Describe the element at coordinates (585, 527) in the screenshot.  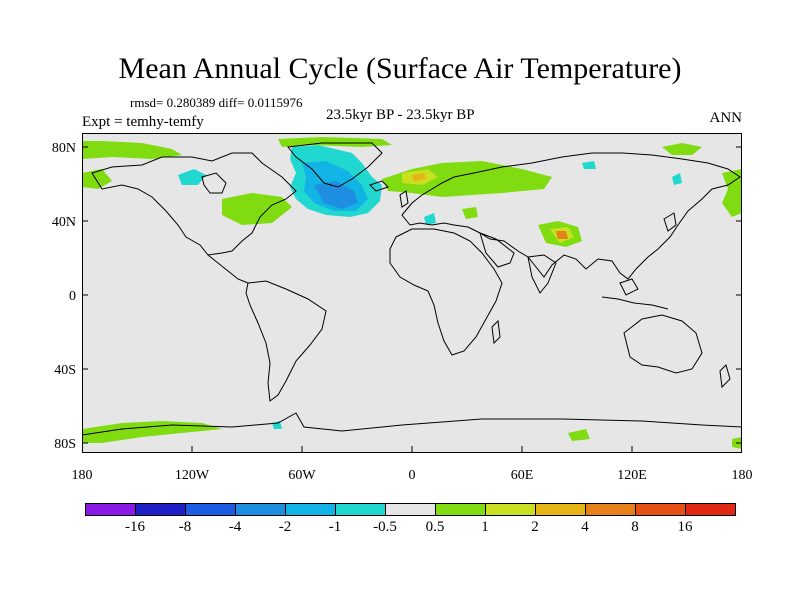
I see `colorbar-label: 4` at that location.